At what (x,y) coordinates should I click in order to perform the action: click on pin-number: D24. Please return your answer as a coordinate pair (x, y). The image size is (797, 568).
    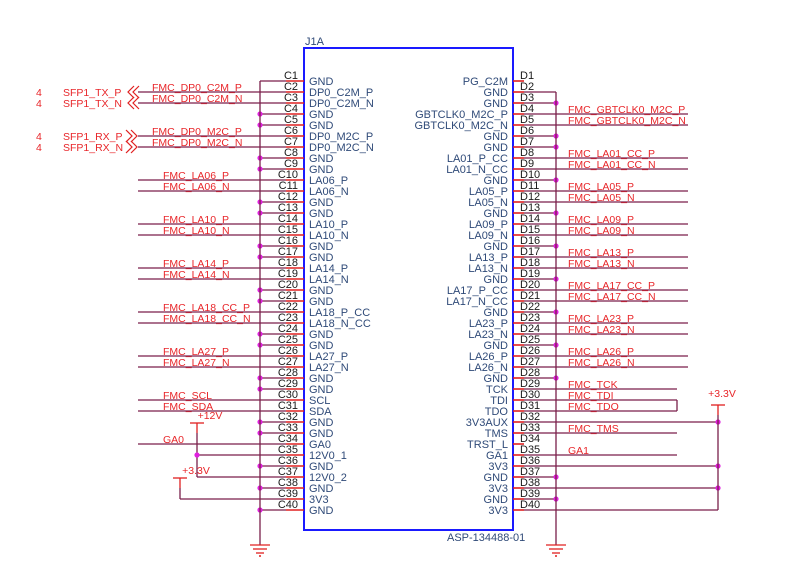
    Looking at the image, I should click on (530, 329).